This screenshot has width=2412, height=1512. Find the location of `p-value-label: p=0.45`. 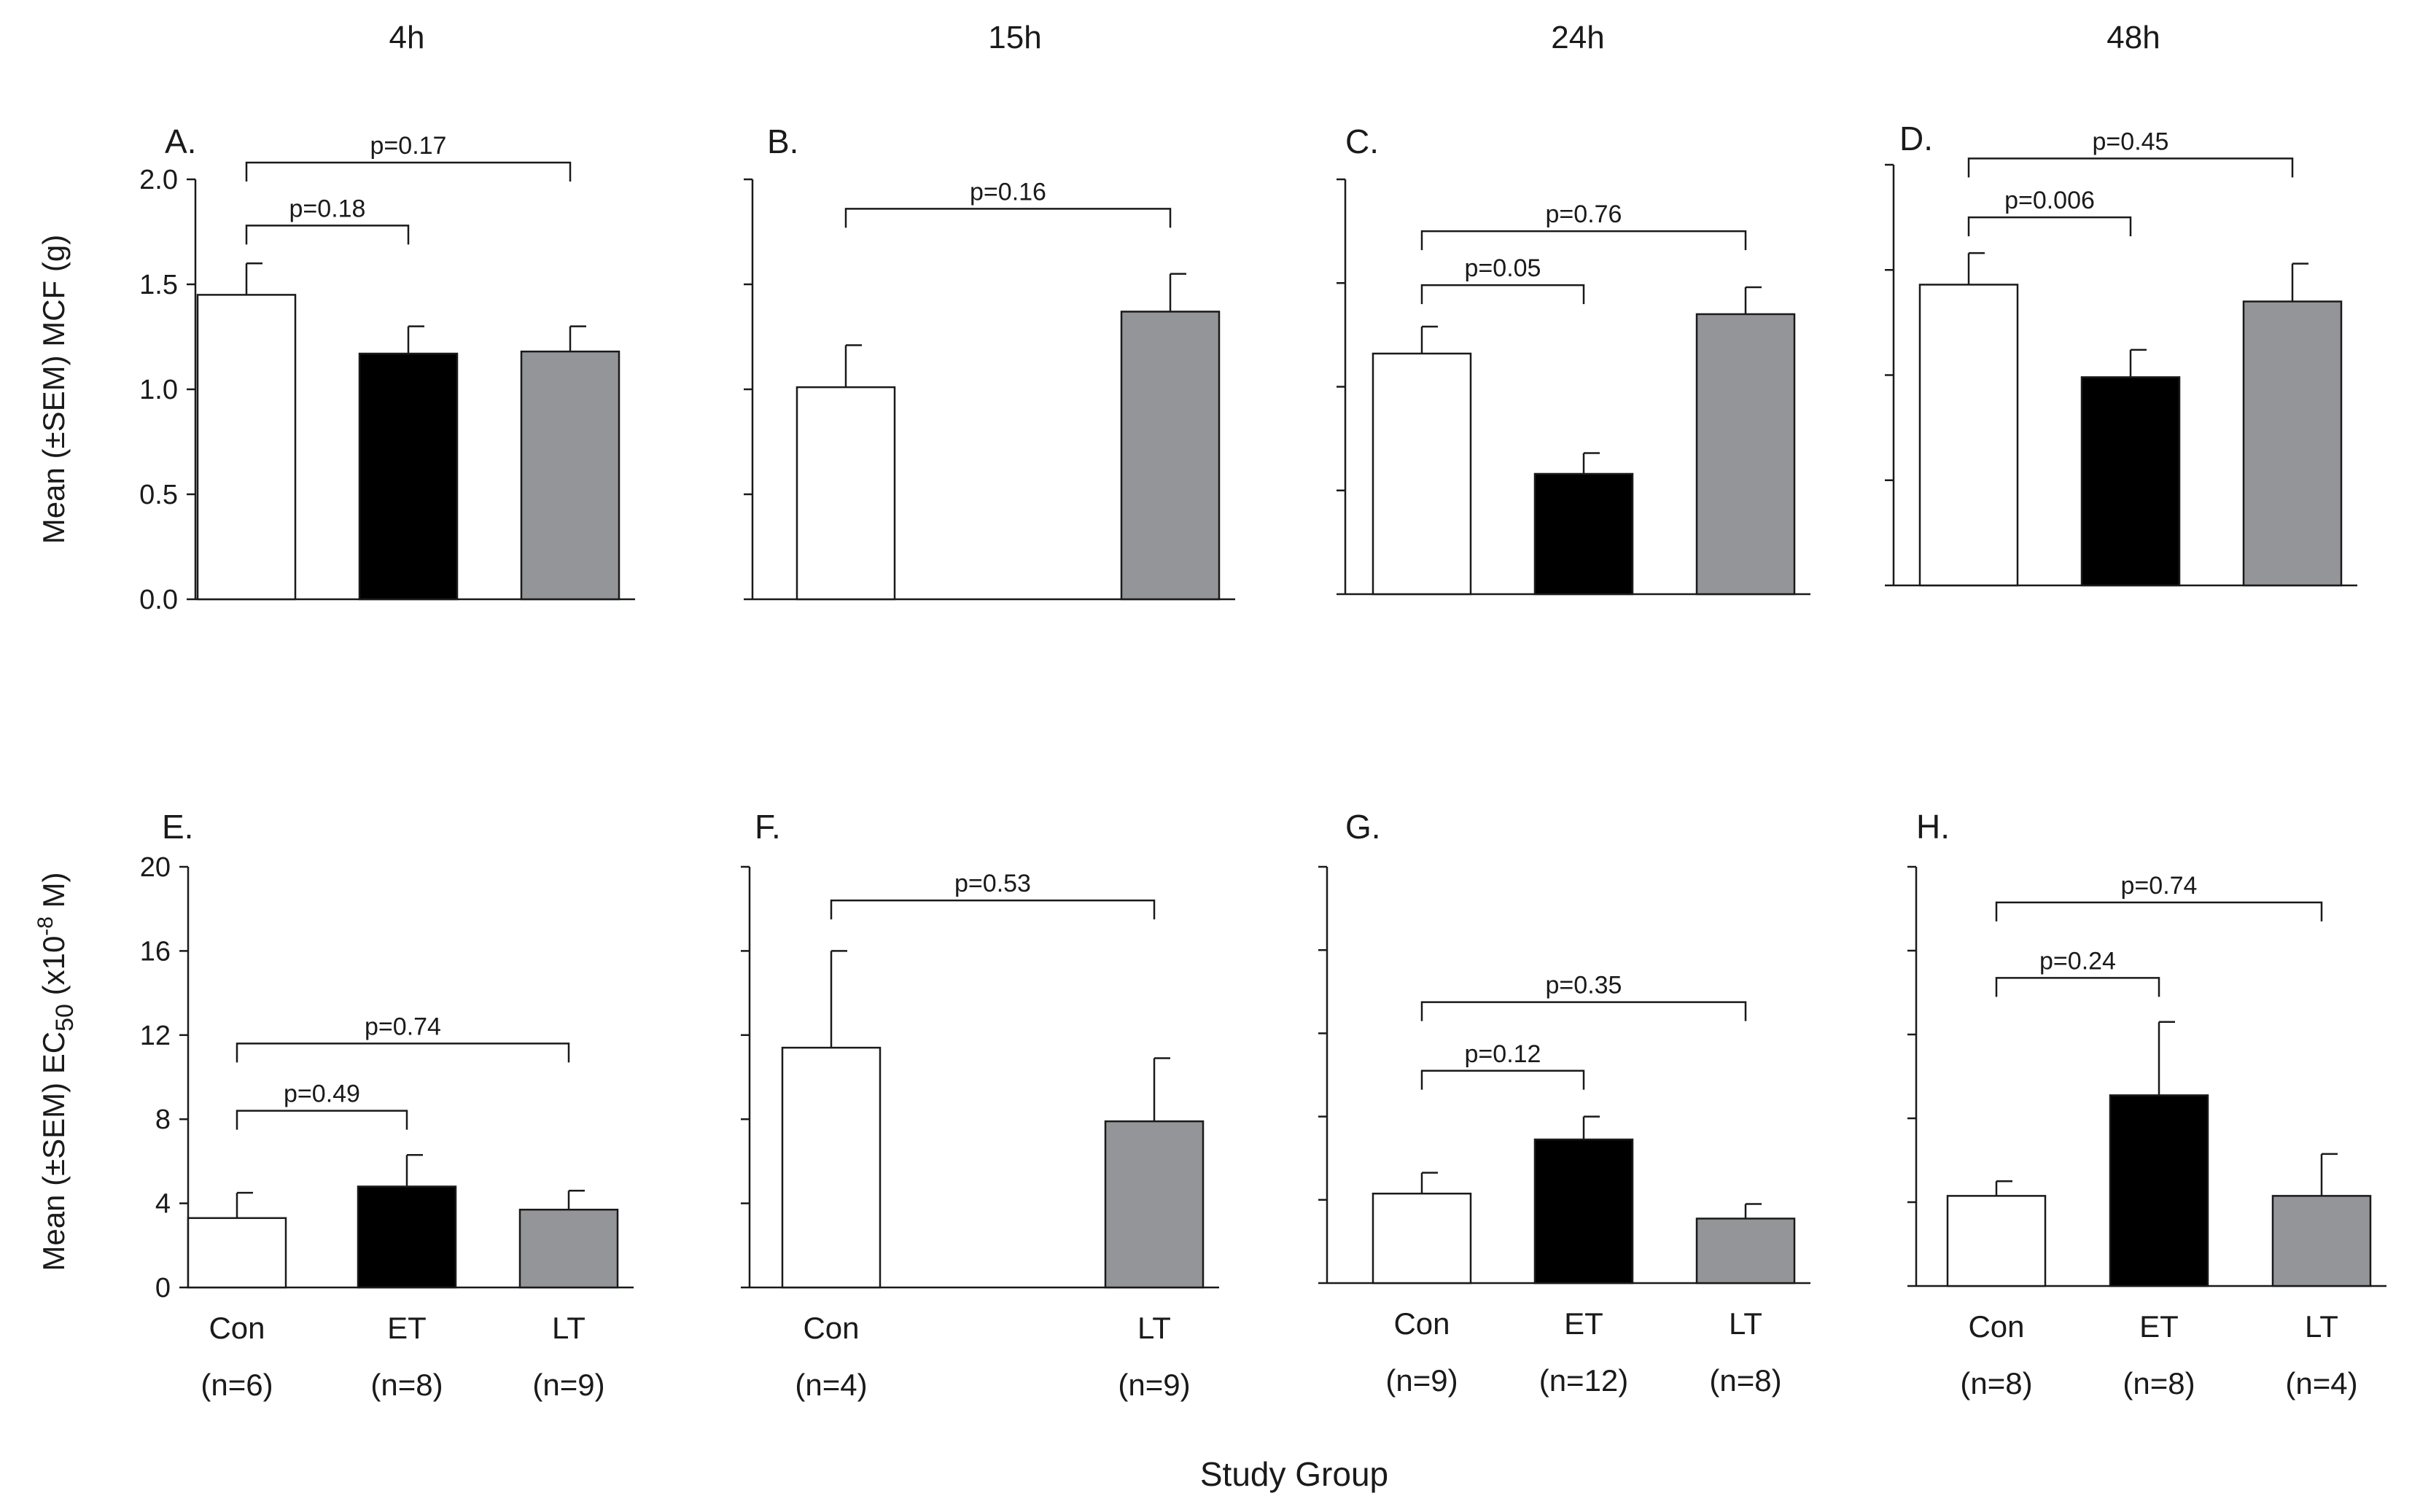

p-value-label: p=0.45 is located at coordinates (2131, 141).